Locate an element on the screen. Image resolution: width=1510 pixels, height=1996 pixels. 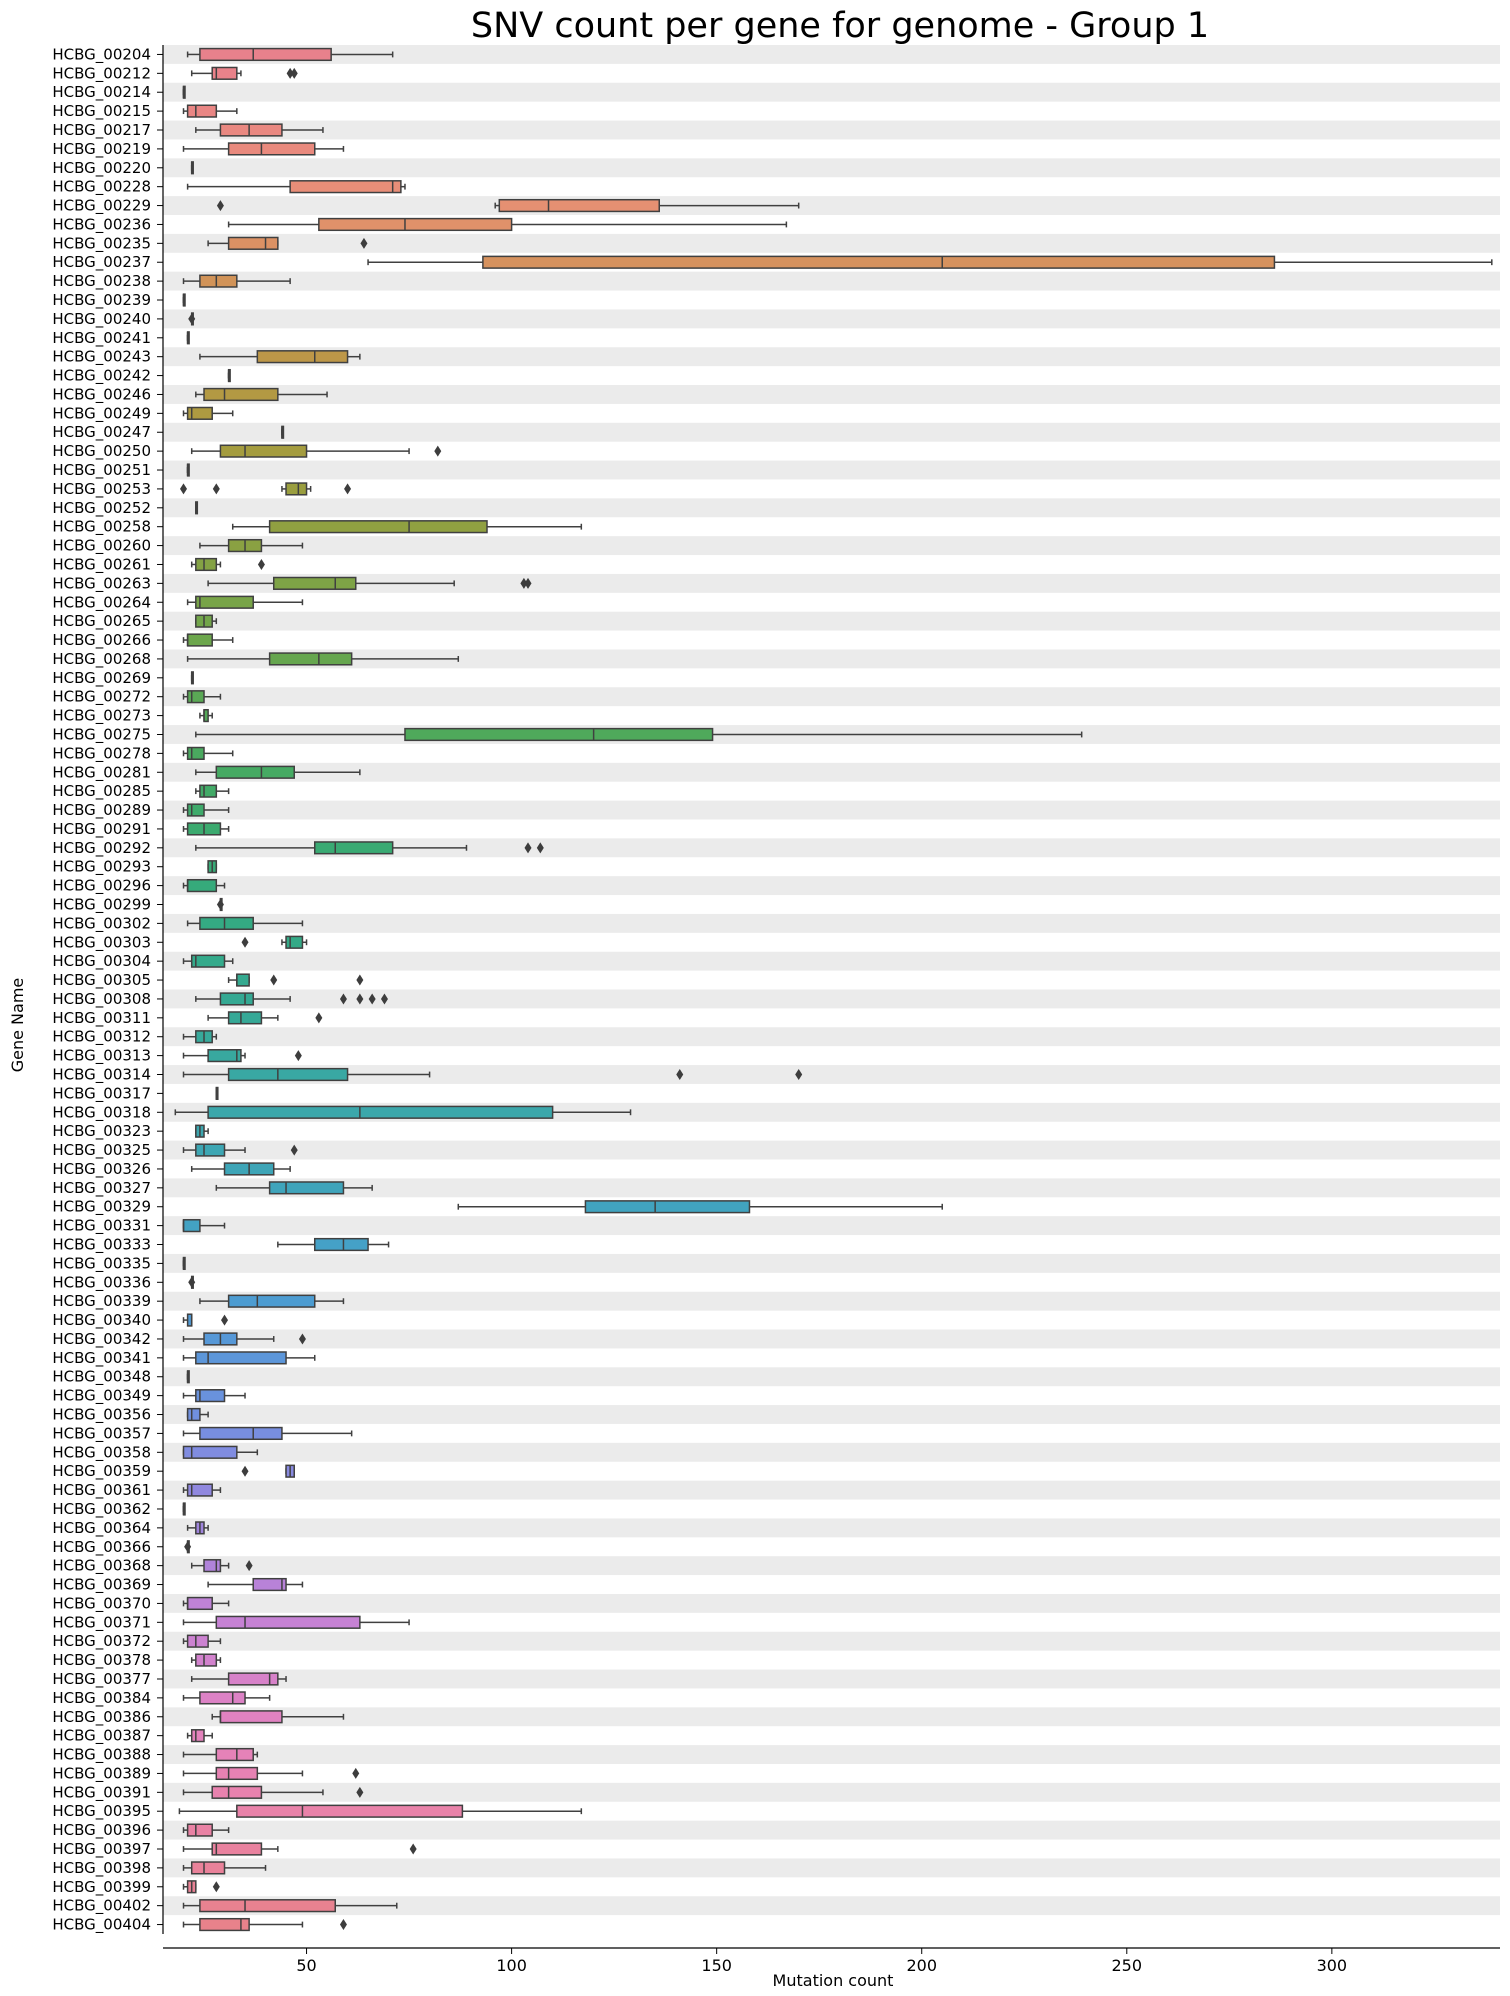
y-tick-label: HCBG_00369 is located at coordinates (101, 1585).